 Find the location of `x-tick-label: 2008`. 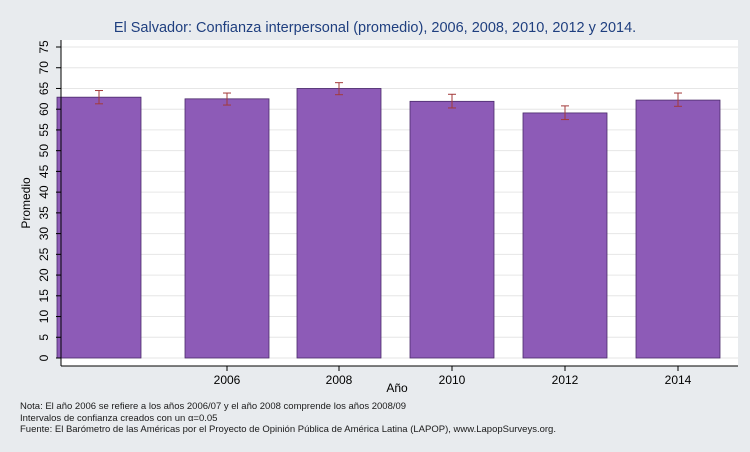

x-tick-label: 2008 is located at coordinates (339, 380).